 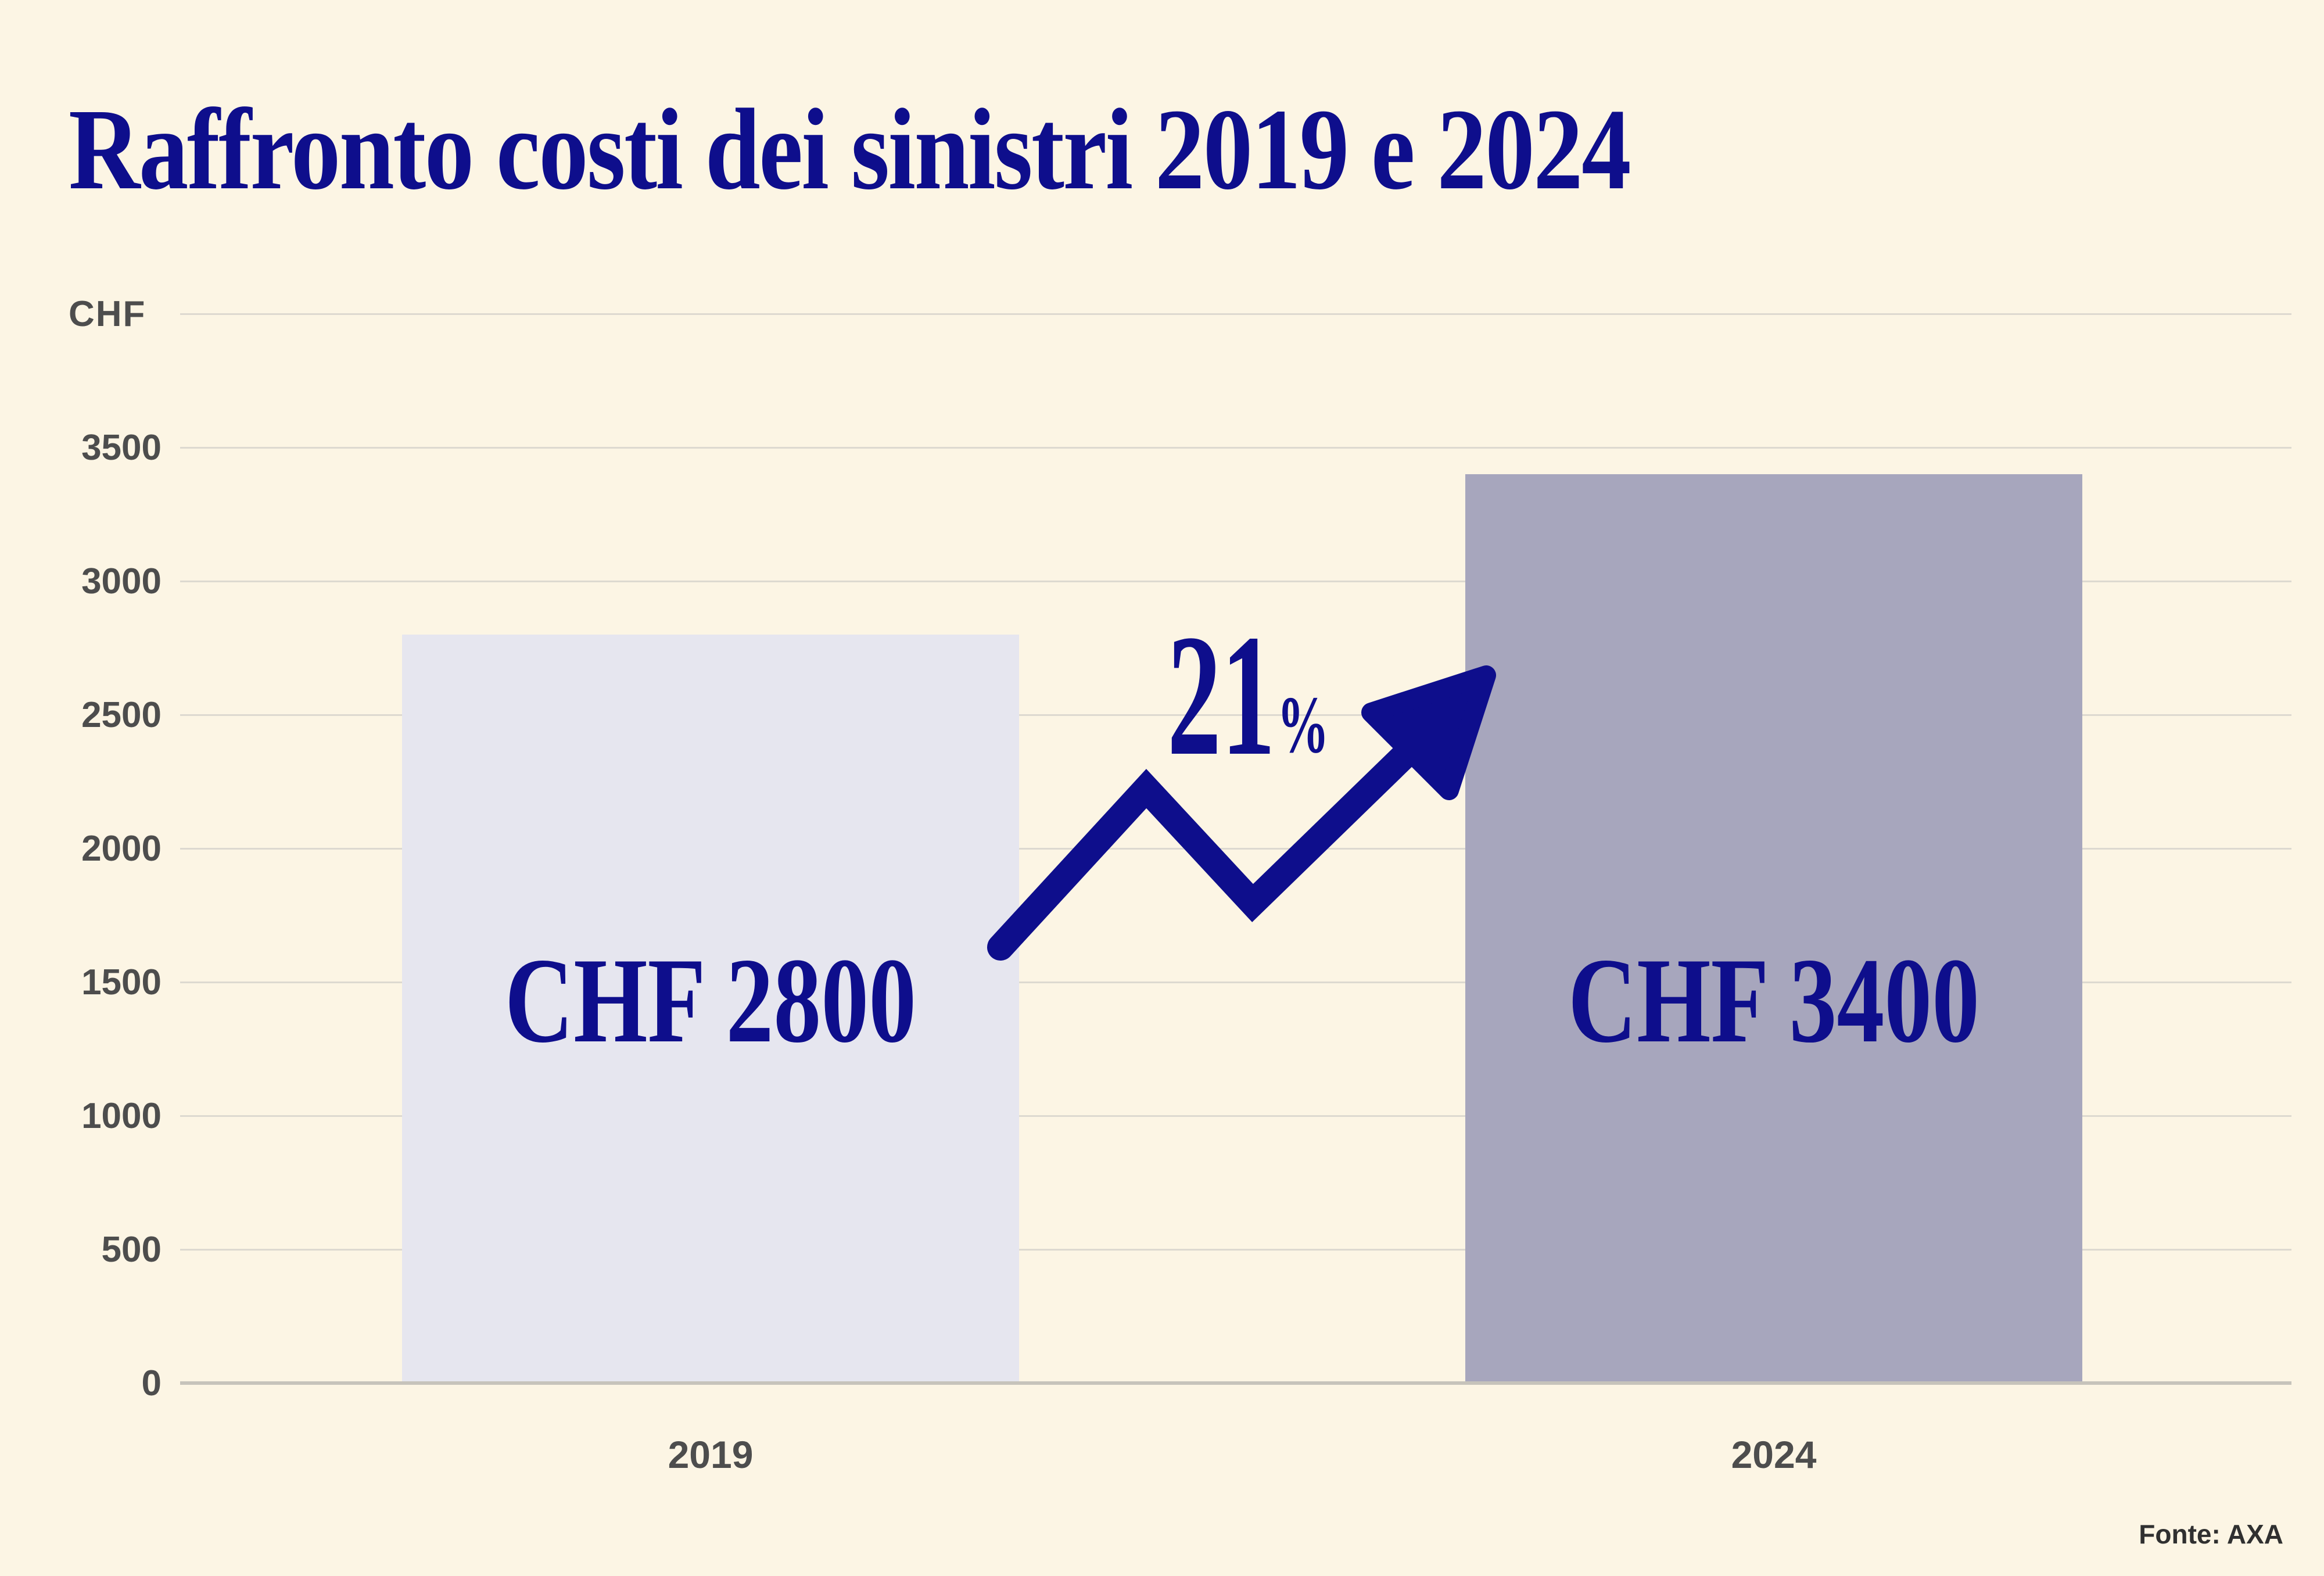 What do you see at coordinates (121, 849) in the screenshot?
I see `y-tick-2000: 2000` at bounding box center [121, 849].